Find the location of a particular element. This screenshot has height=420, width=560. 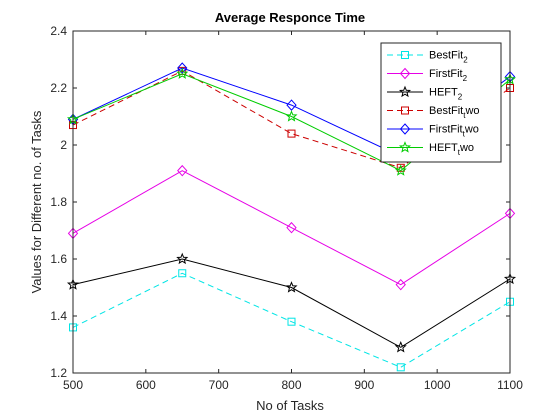

legend-entry-5: HEFTtwo is located at coordinates (430, 149).